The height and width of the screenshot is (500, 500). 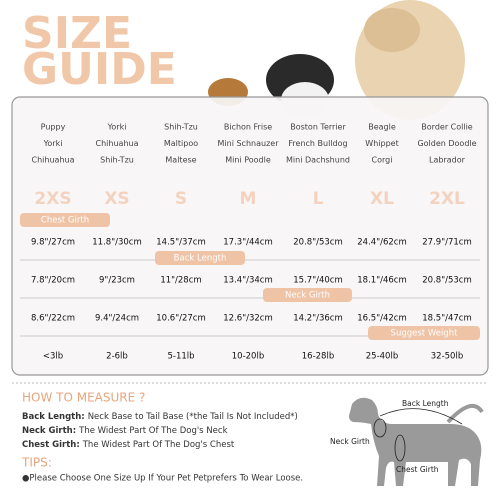 What do you see at coordinates (116, 243) in the screenshot?
I see `cell: 11.8"/30cm` at bounding box center [116, 243].